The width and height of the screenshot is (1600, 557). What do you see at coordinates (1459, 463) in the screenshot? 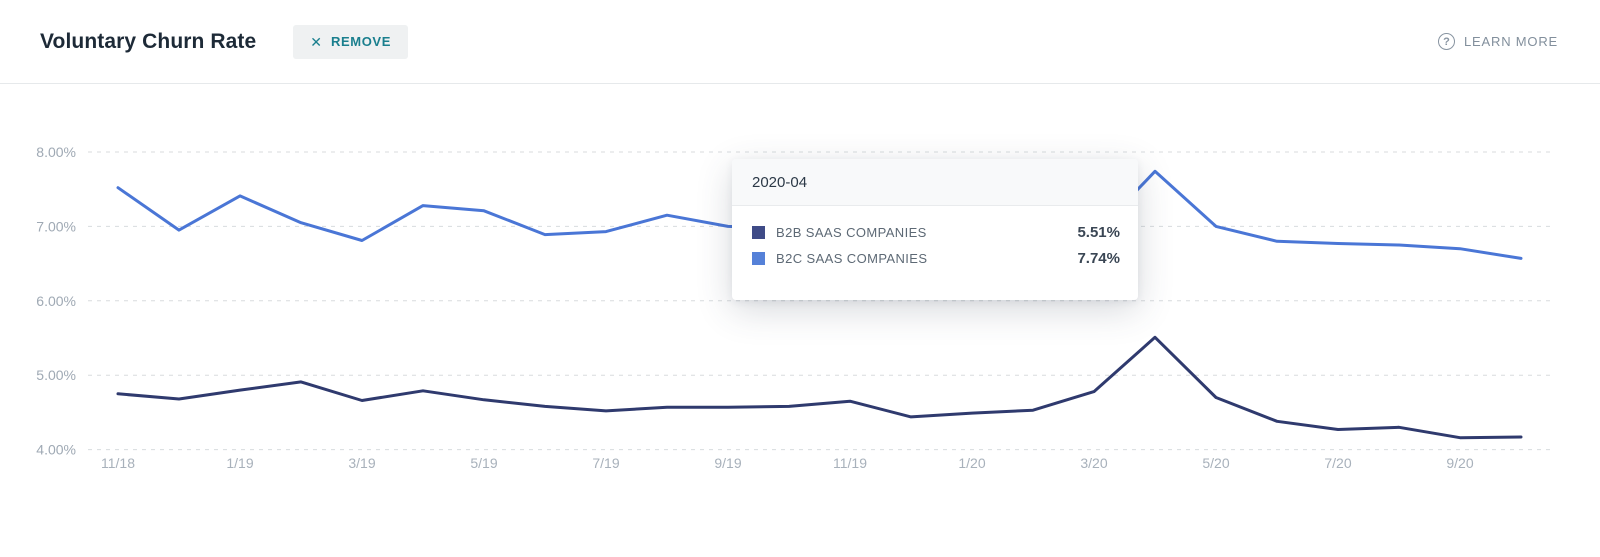
I see `x-axis-tick-label: 9/20` at bounding box center [1459, 463].